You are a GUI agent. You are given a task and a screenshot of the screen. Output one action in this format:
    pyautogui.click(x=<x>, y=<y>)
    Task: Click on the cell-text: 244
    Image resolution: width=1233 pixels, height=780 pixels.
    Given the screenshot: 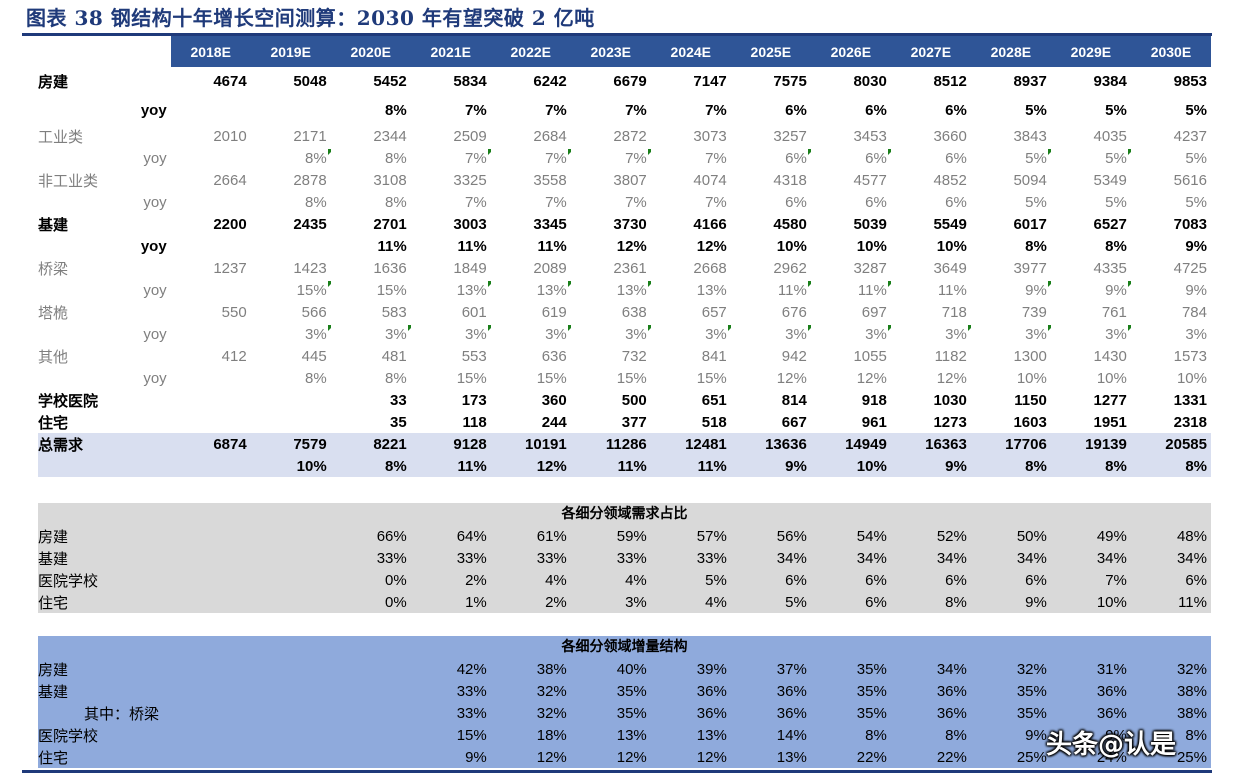 What is the action you would take?
    pyautogui.click(x=554, y=422)
    